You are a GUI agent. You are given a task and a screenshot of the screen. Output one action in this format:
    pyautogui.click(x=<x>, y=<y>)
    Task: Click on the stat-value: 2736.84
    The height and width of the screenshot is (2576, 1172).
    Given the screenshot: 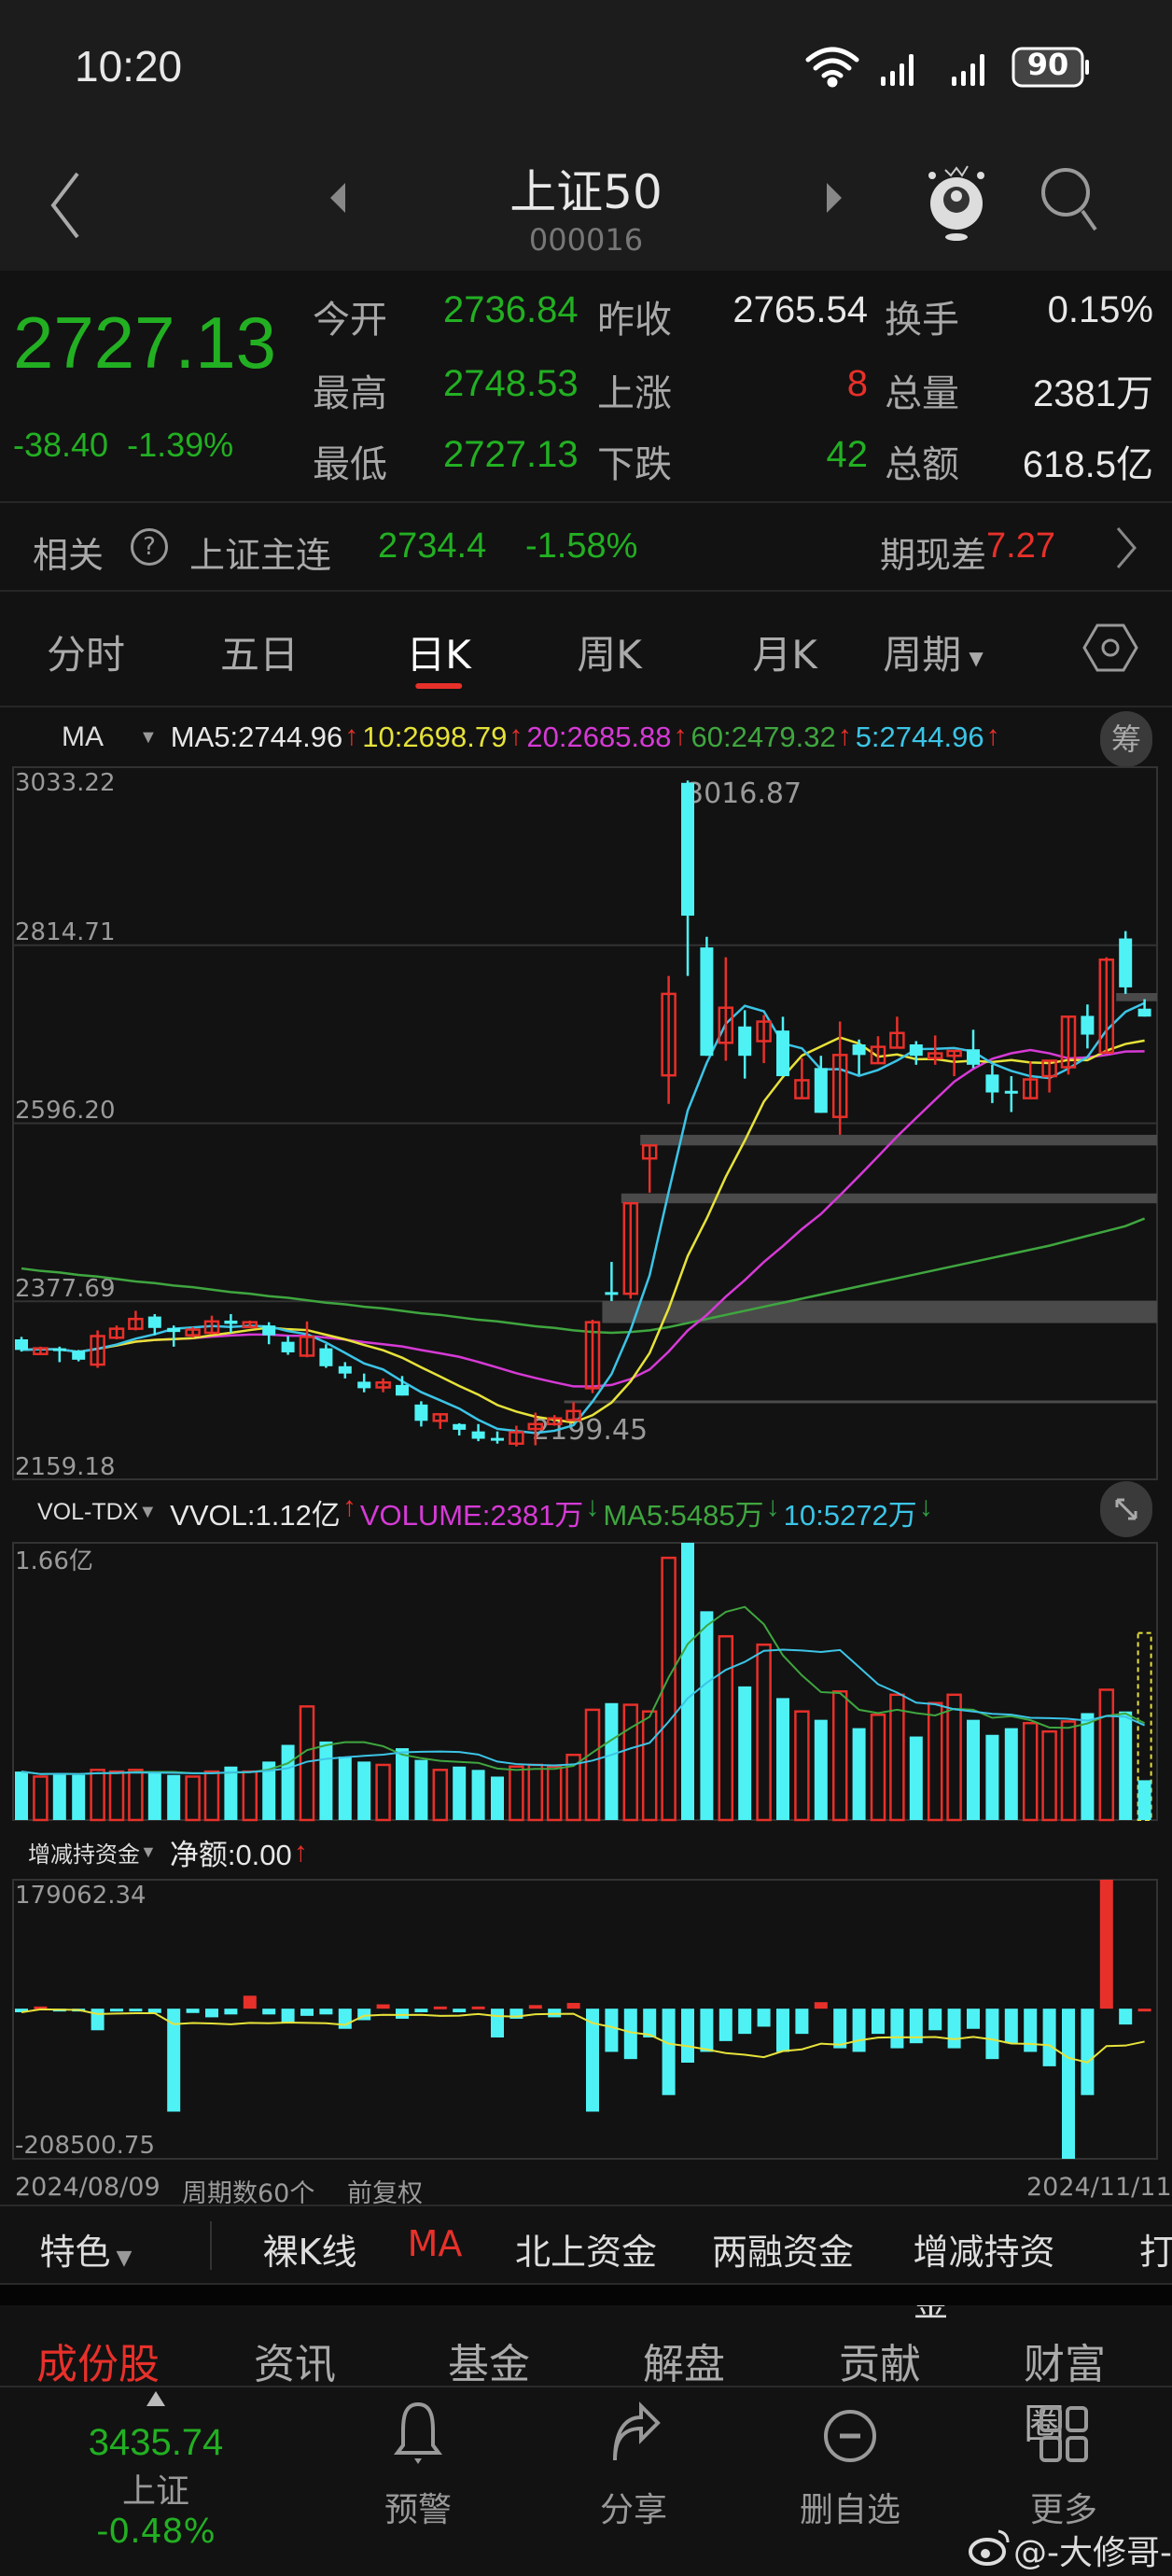 What is the action you would take?
    pyautogui.click(x=511, y=309)
    